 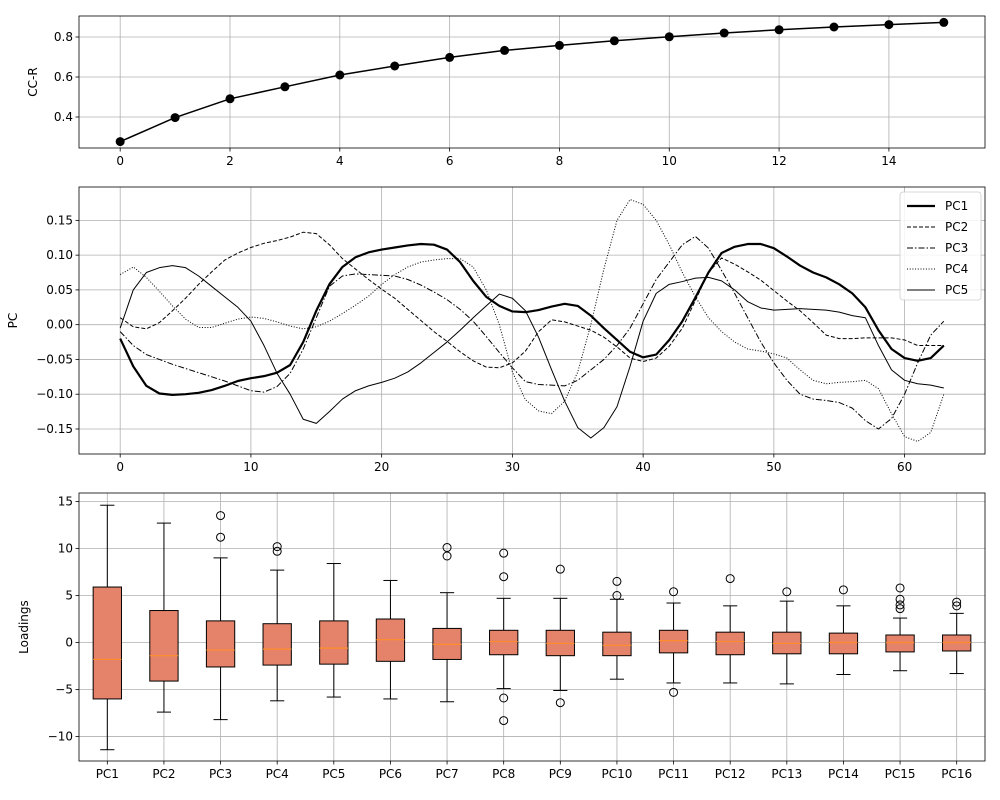 What do you see at coordinates (59, 220) in the screenshot?
I see `pc-ytick-label: 0.15` at bounding box center [59, 220].